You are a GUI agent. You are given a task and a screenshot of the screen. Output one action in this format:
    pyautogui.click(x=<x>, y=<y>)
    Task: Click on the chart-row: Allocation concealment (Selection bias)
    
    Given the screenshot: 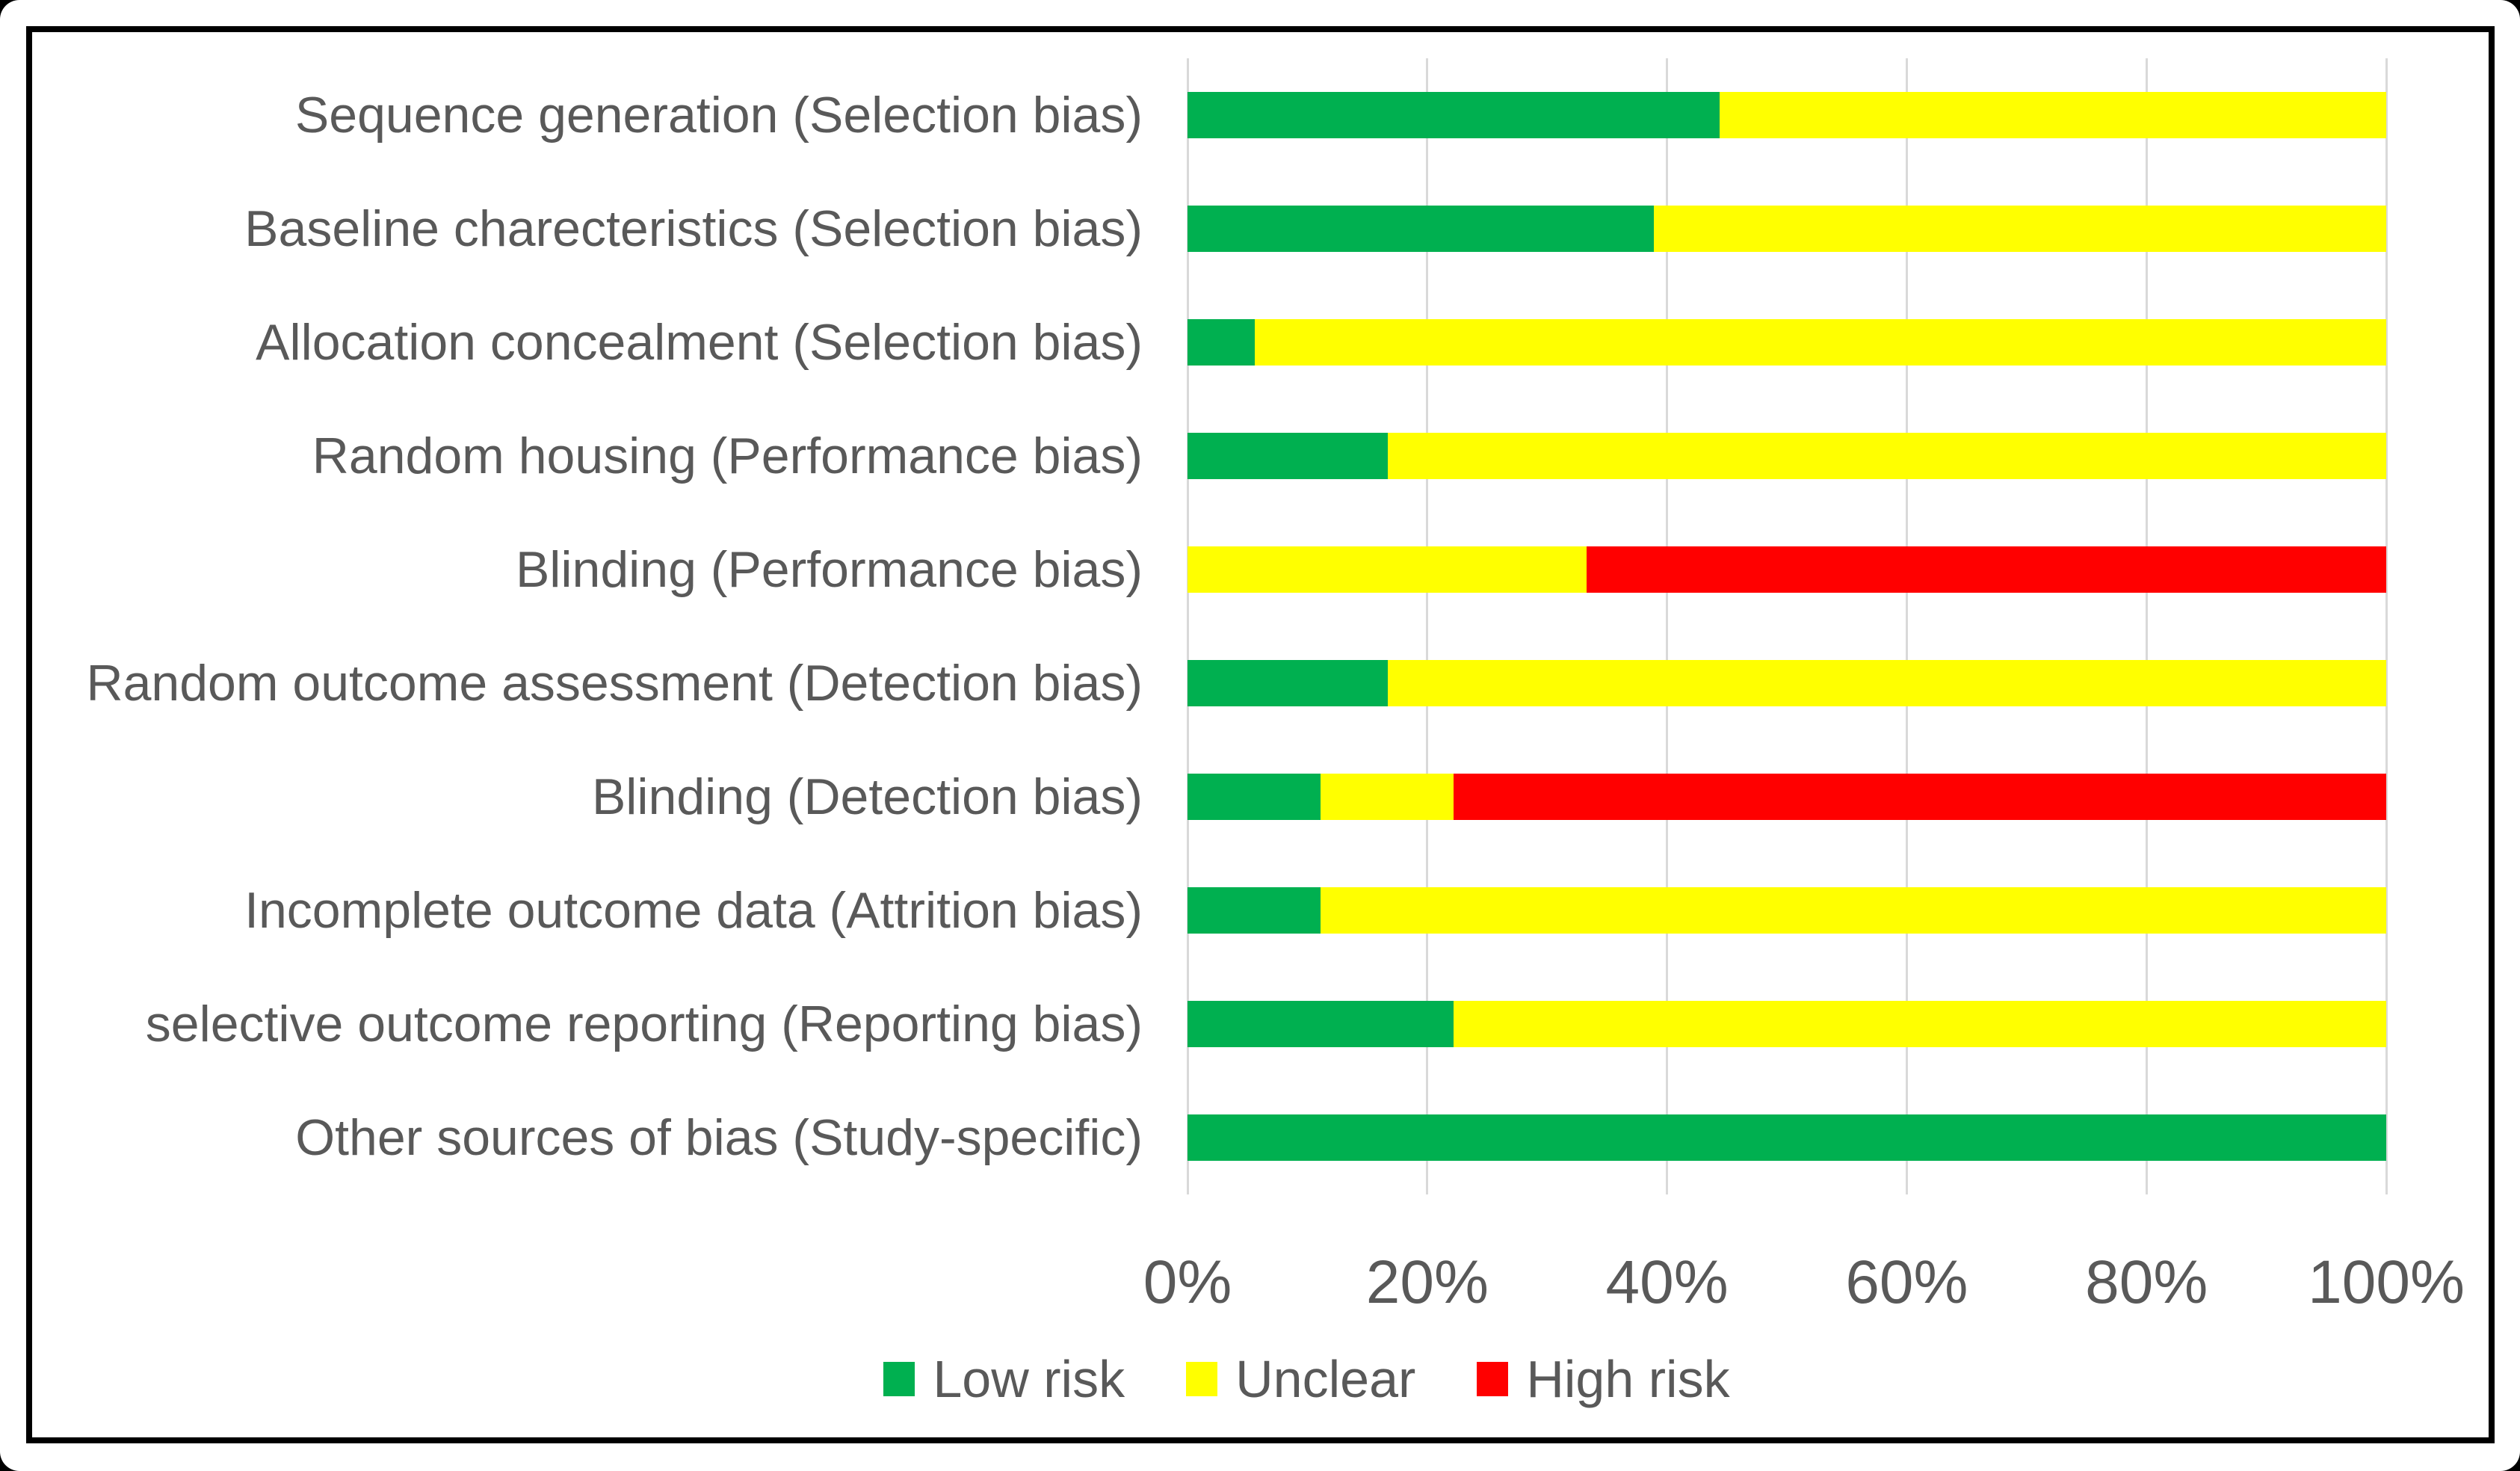 What is the action you would take?
    pyautogui.click(x=1209, y=342)
    